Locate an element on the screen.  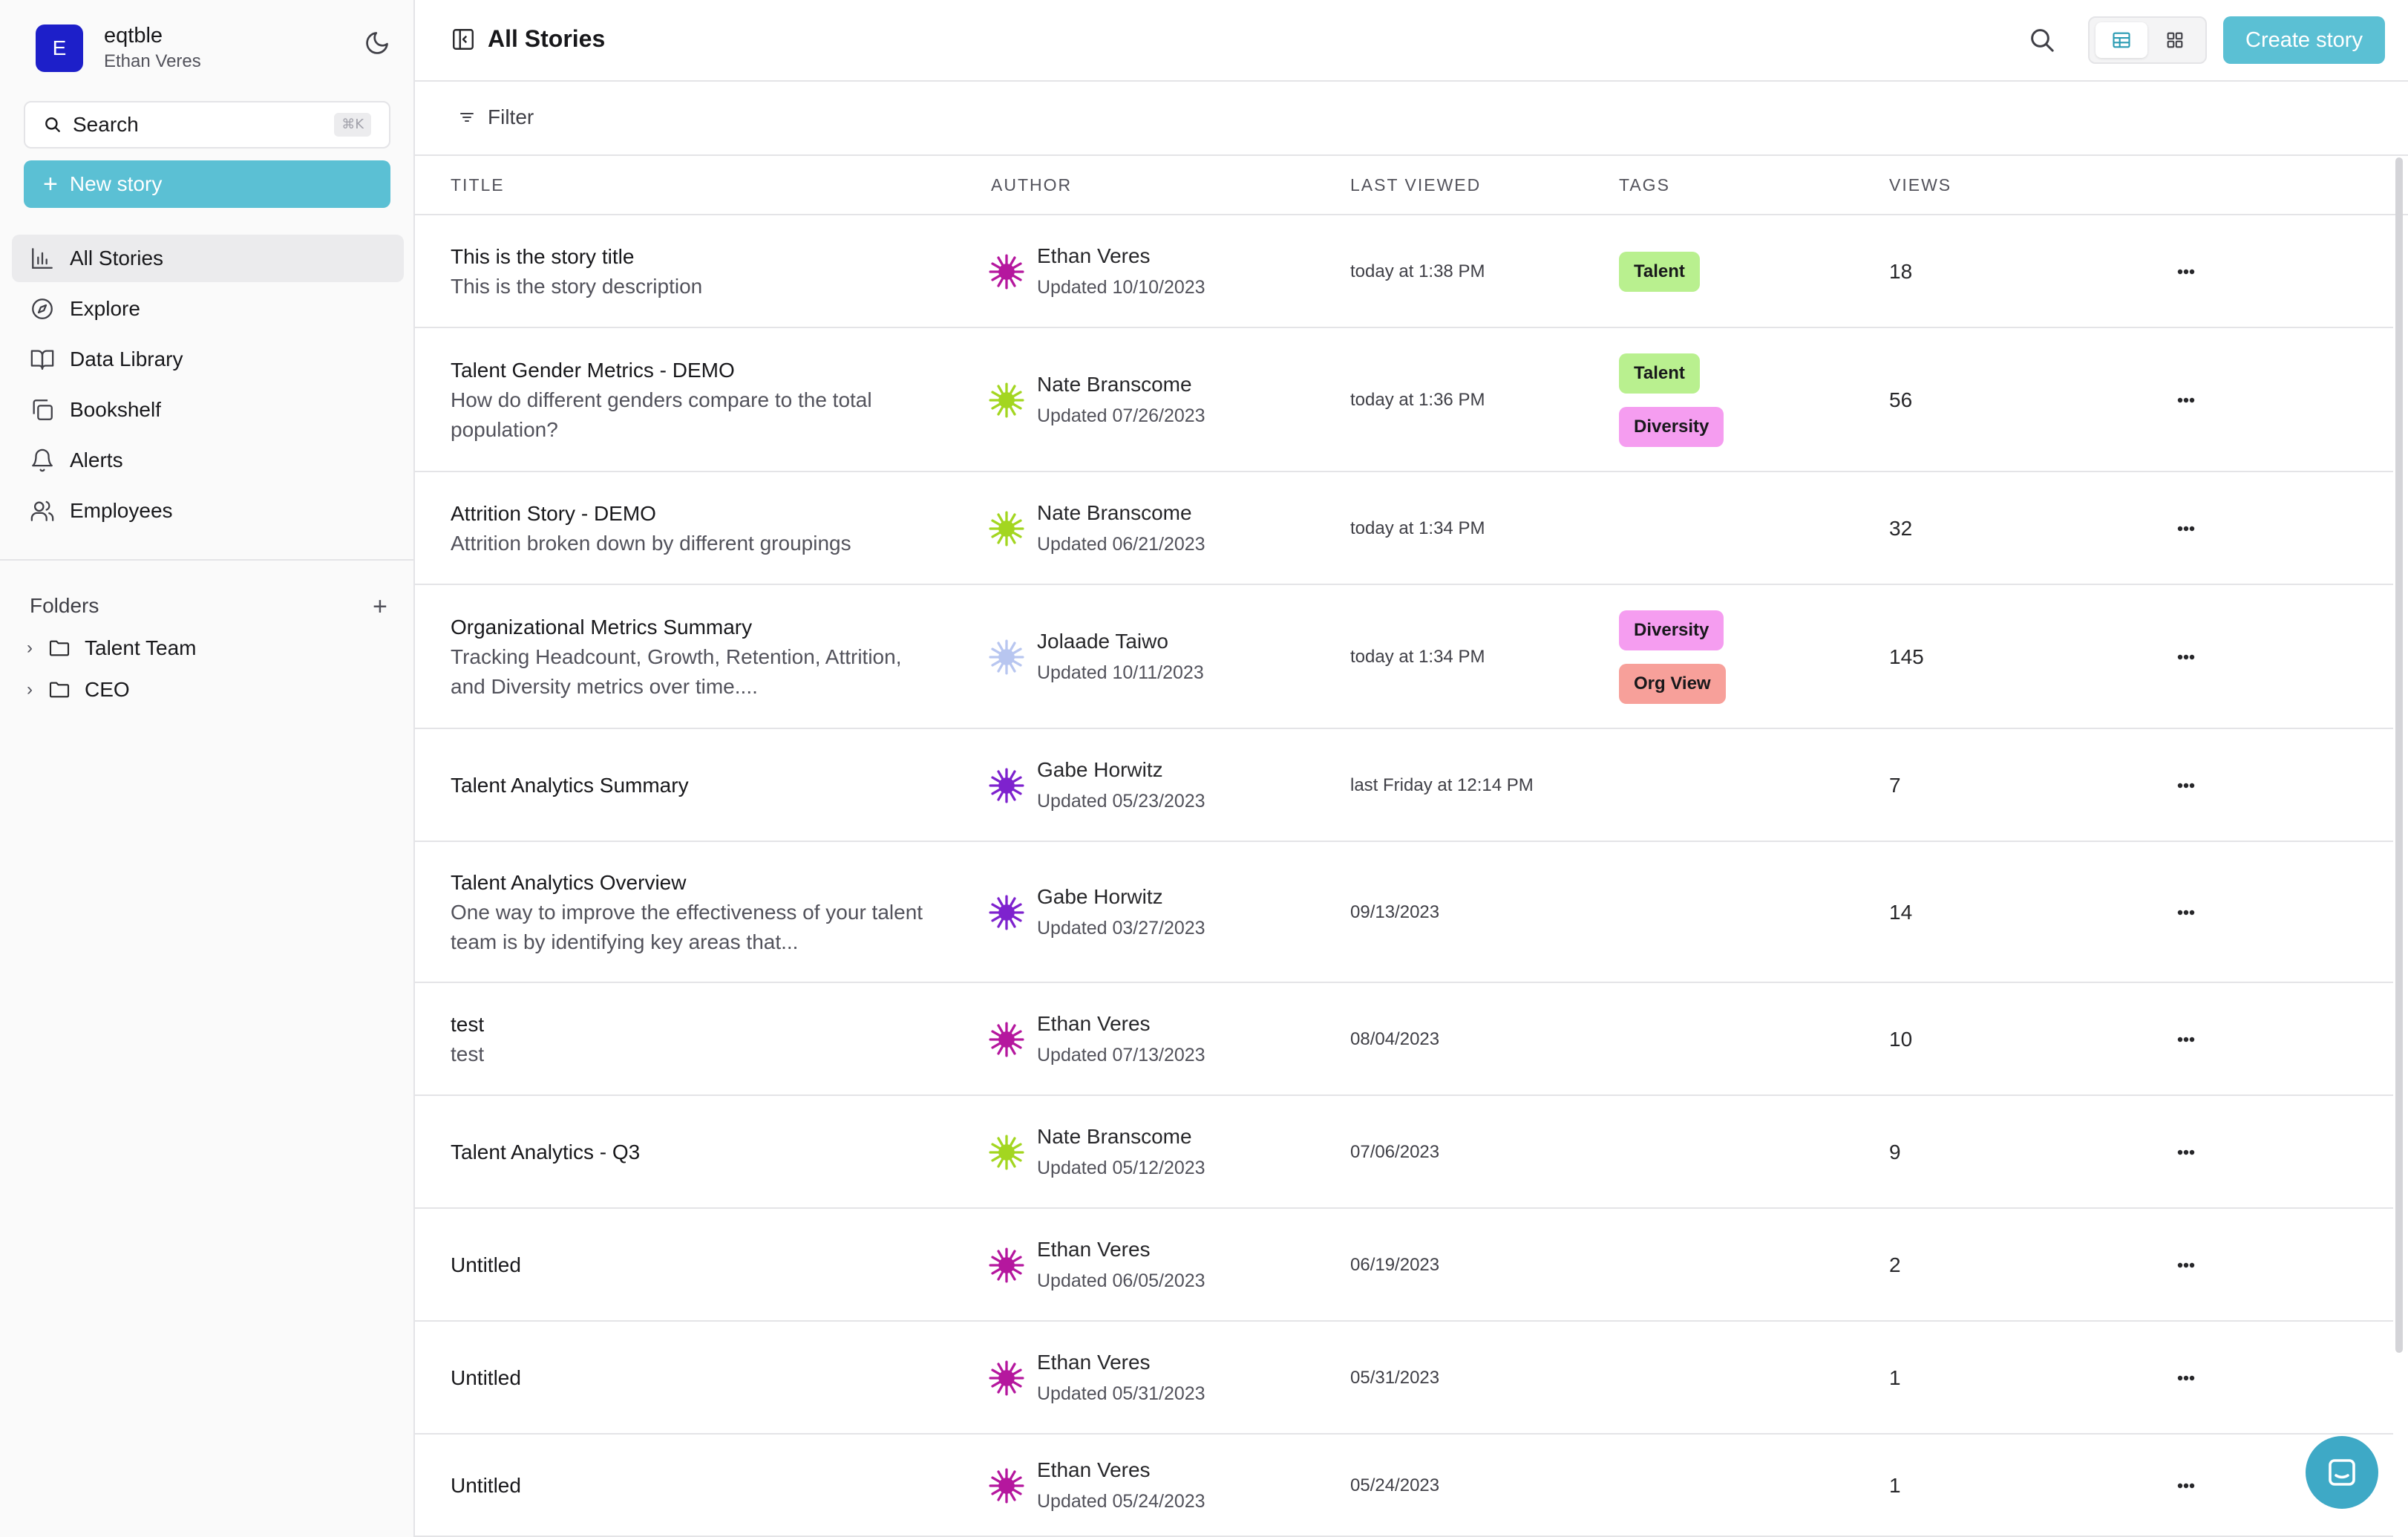
story-title: Talent Analytics - Q3 is located at coordinates (546, 1152).